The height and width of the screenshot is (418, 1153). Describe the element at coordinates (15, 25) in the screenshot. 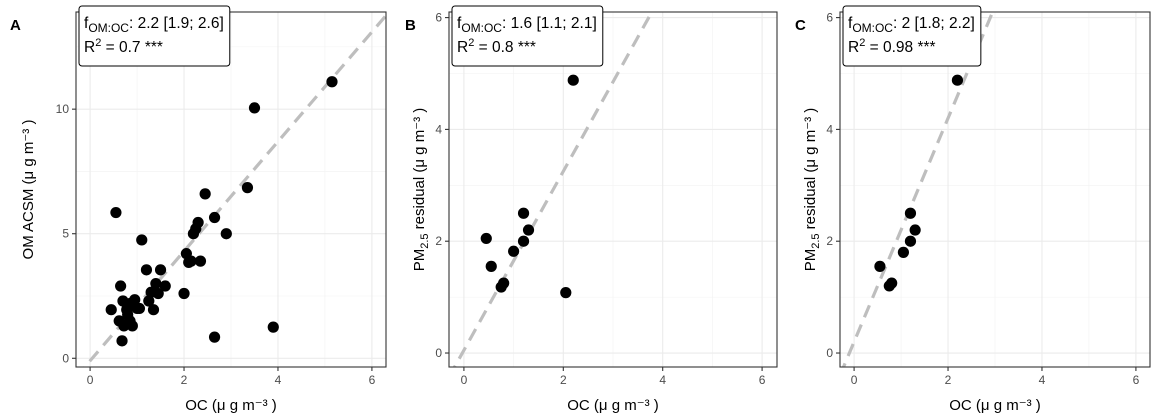

I see `panel-letter: A` at that location.